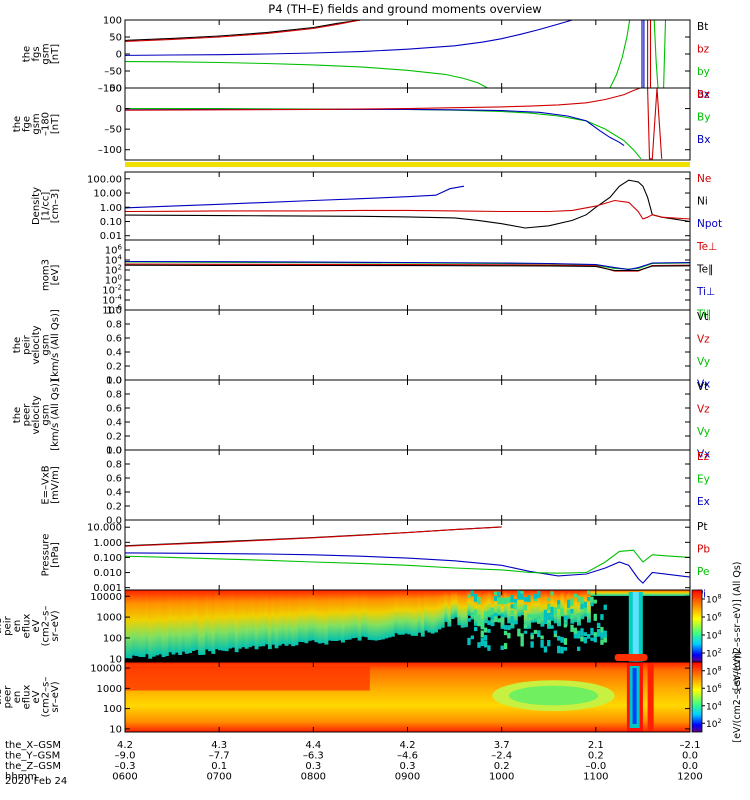  What do you see at coordinates (32, 756) in the screenshot?
I see `x-axis-row-label: the_Y–GSM` at bounding box center [32, 756].